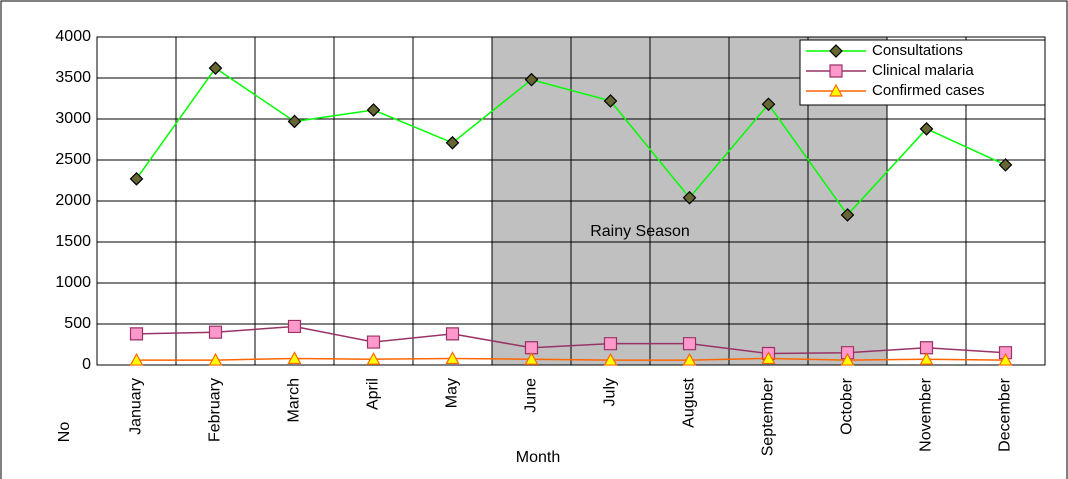  I want to click on x-tick-label: July, so click(610, 392).